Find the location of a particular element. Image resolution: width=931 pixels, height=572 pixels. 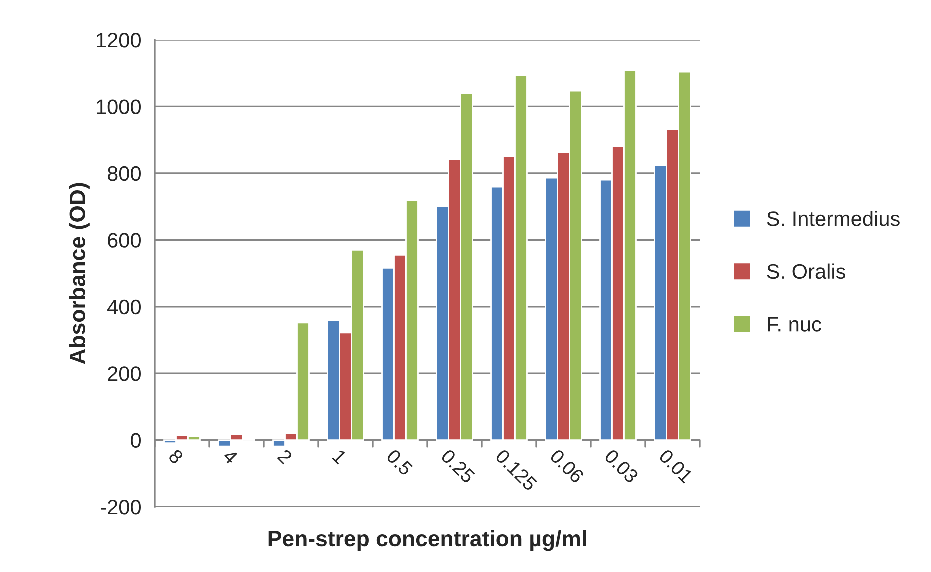

x-tick-label: 0.06 is located at coordinates (567, 466).